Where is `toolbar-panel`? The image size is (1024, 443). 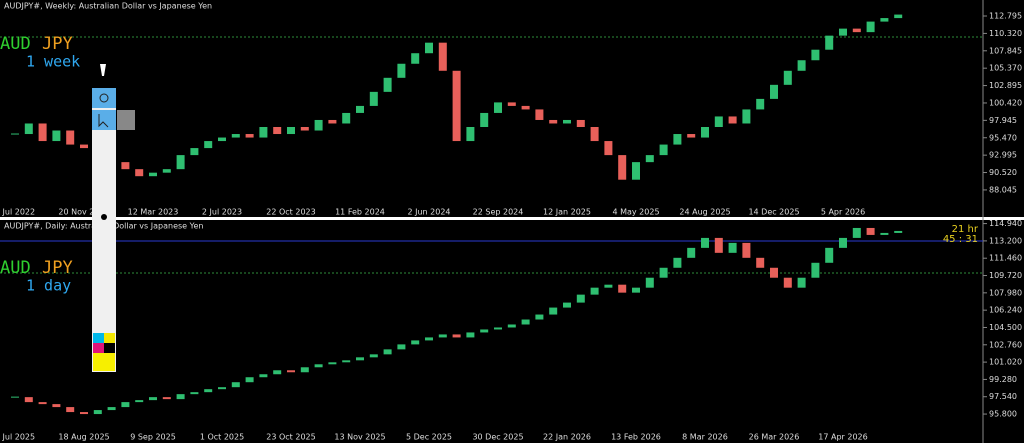
toolbar-panel is located at coordinates (104, 230).